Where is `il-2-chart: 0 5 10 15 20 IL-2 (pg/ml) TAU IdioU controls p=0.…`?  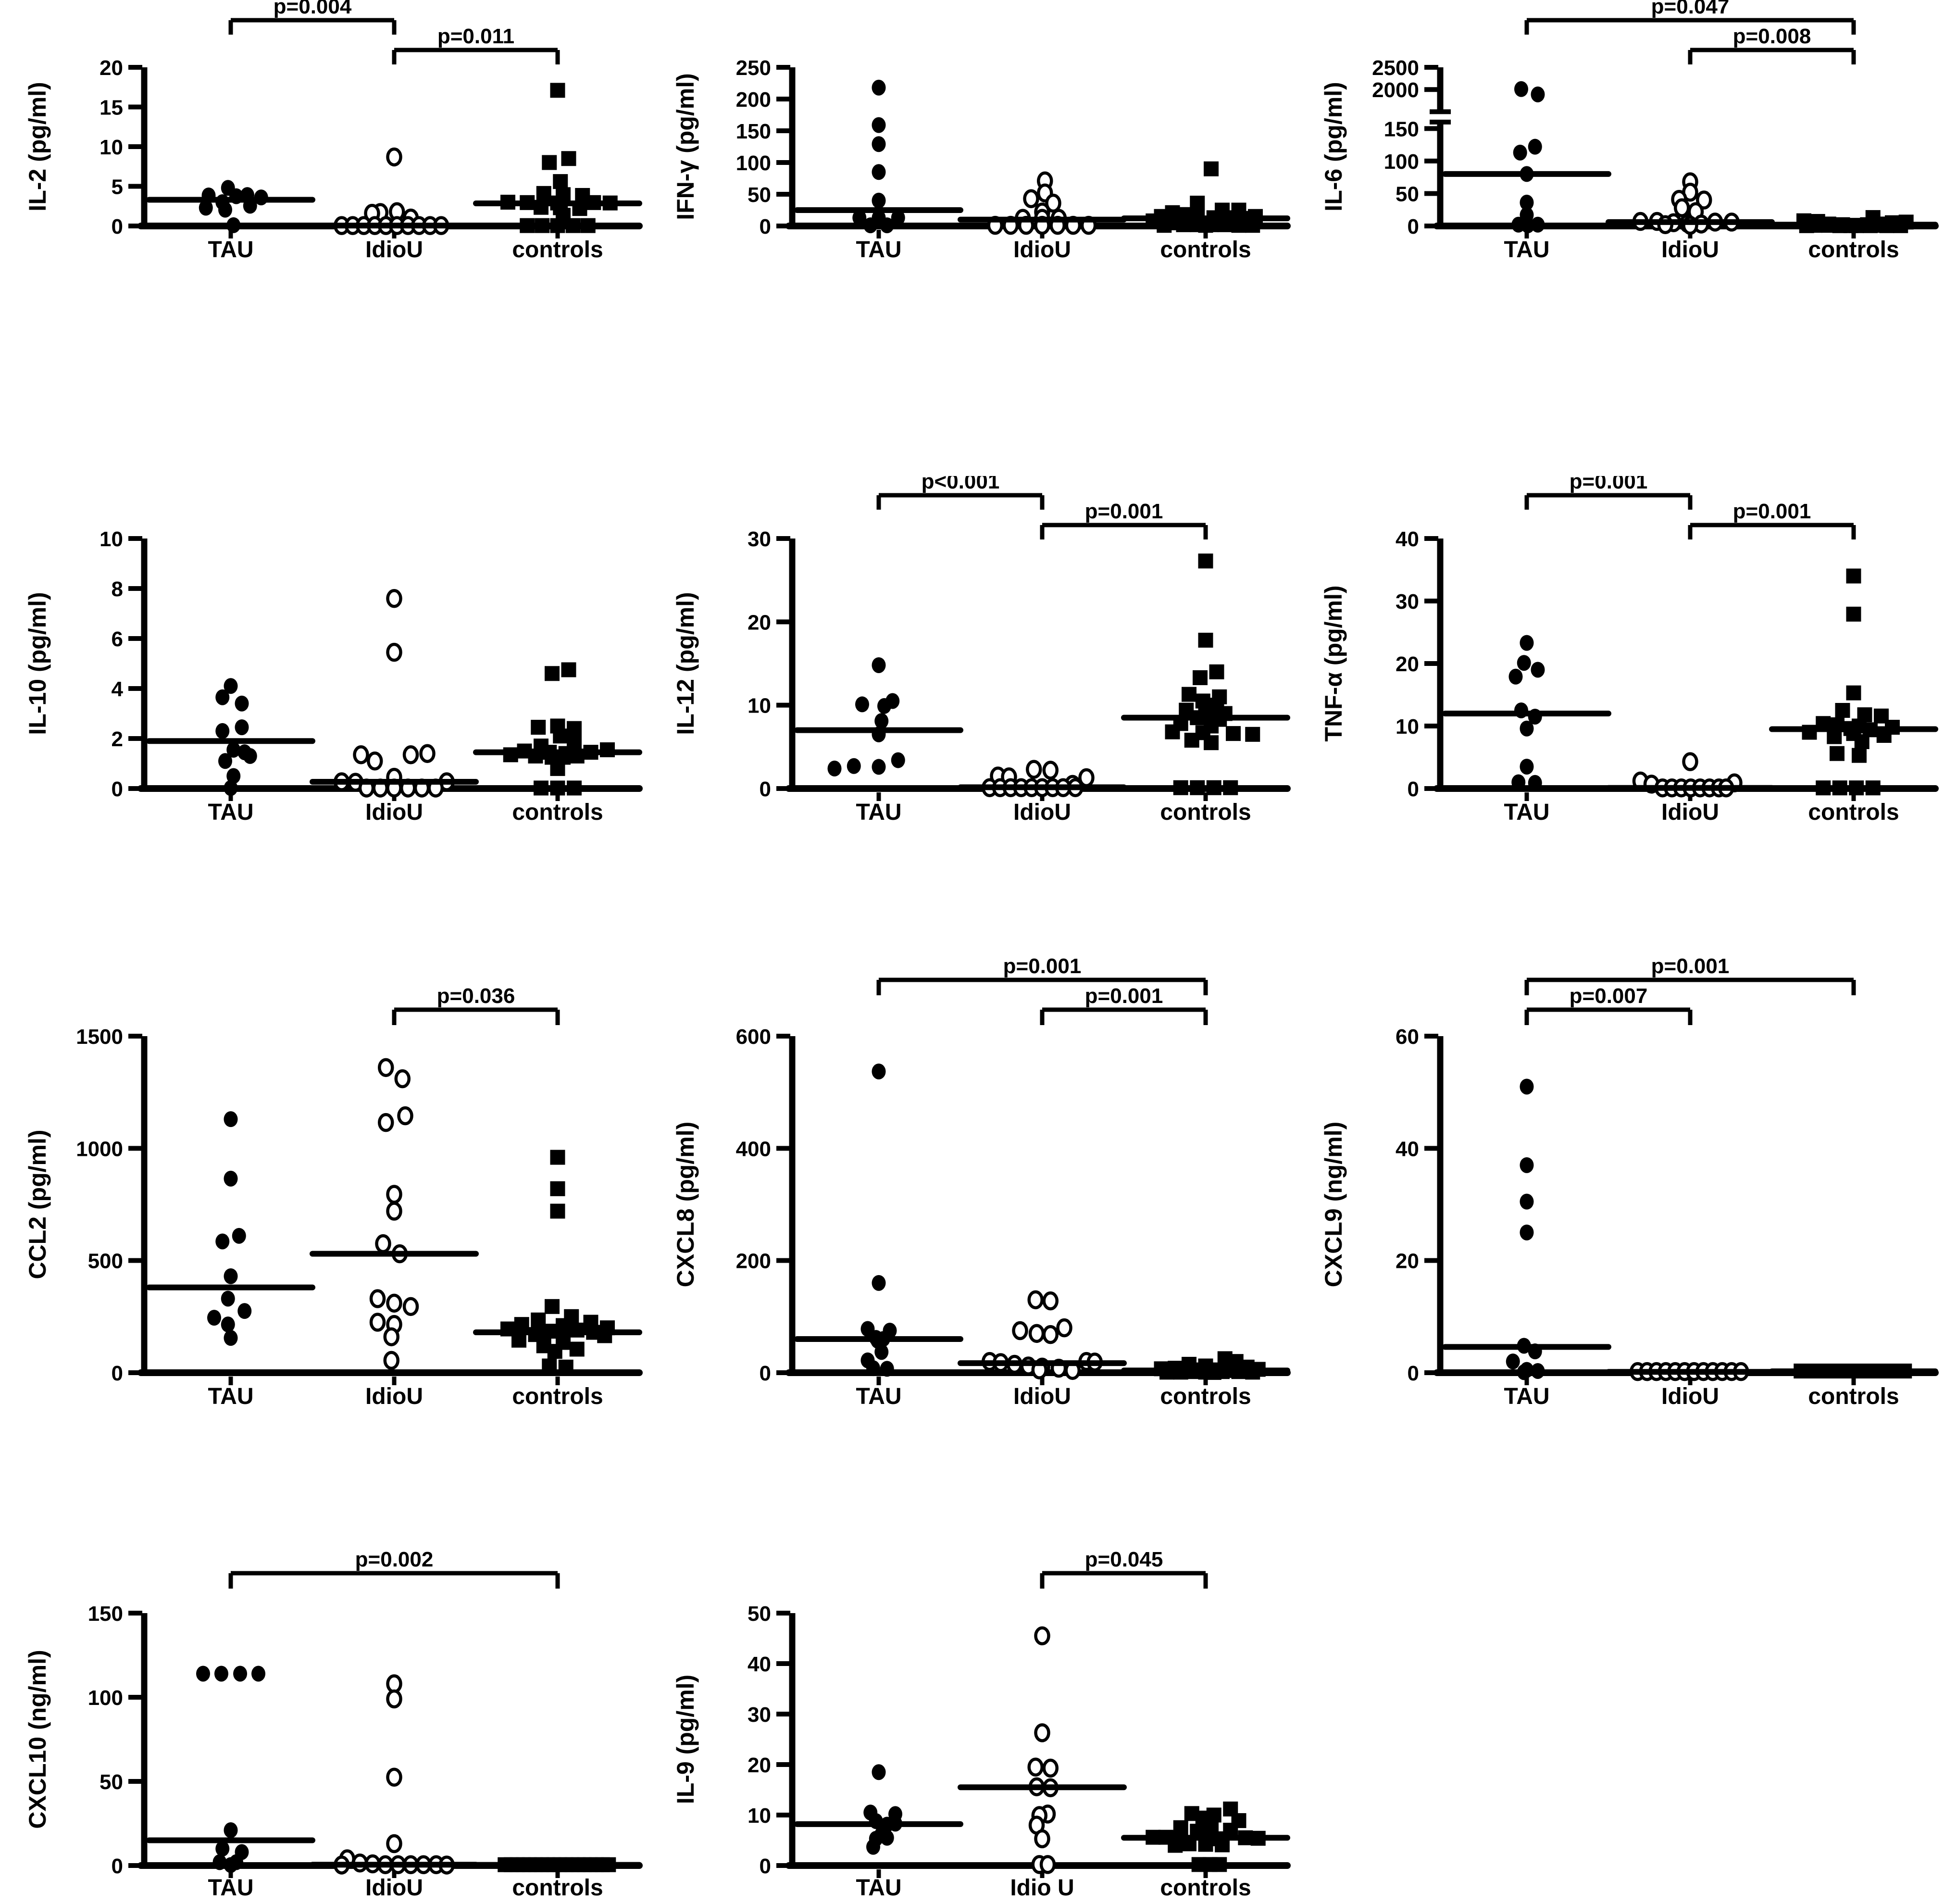 il-2-chart: 0 5 10 15 20 IL-2 (pg/ml) TAU IdioU controls p=0.… is located at coordinates (333, 131).